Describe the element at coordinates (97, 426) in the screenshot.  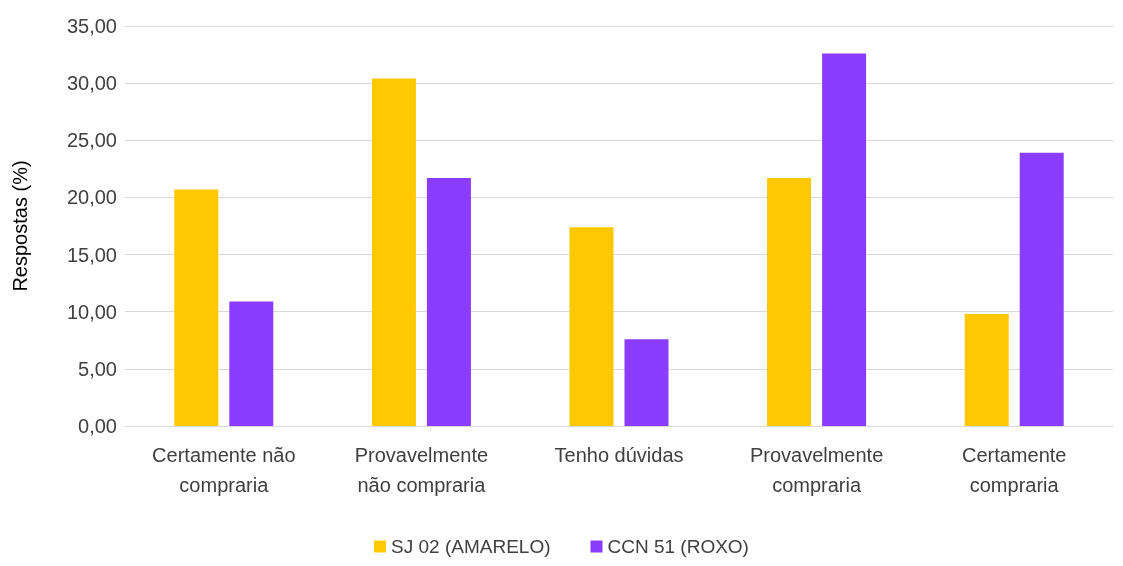
I see `y-tick-label: 0,00` at that location.